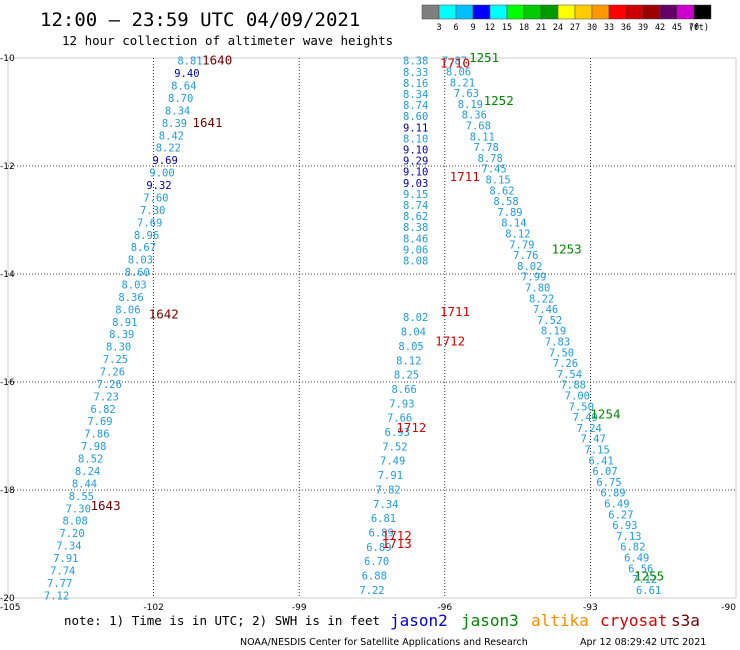 This screenshot has width=740, height=650. I want to click on wave-height-value: 6.82, so click(632, 548).